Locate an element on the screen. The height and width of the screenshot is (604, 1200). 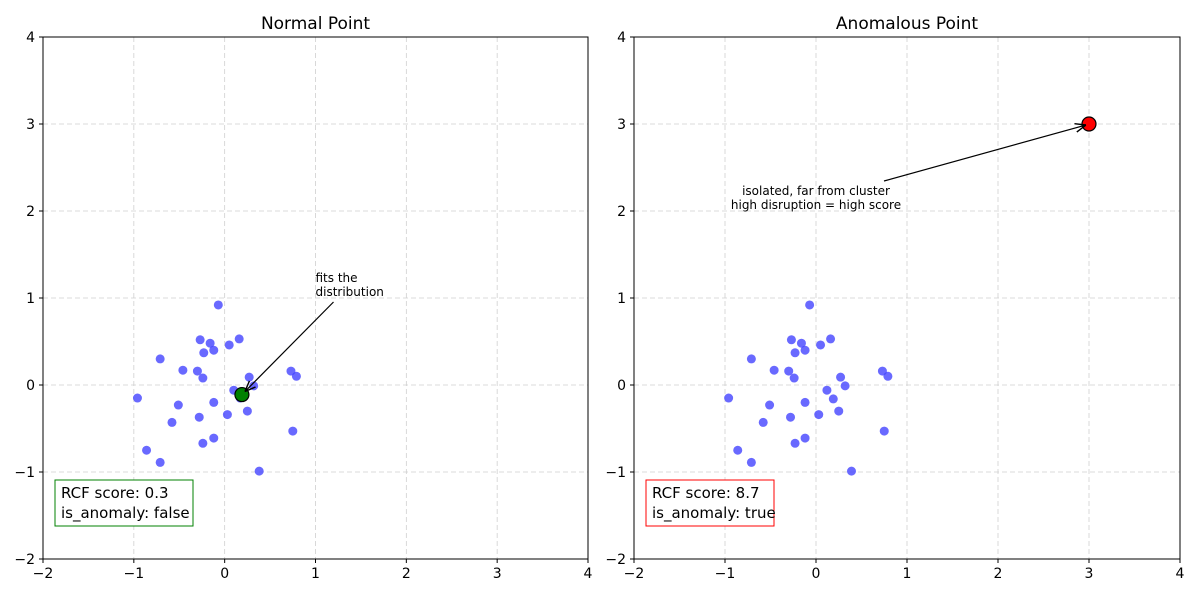
subplot-title: Anomalous Point is located at coordinates (907, 24).